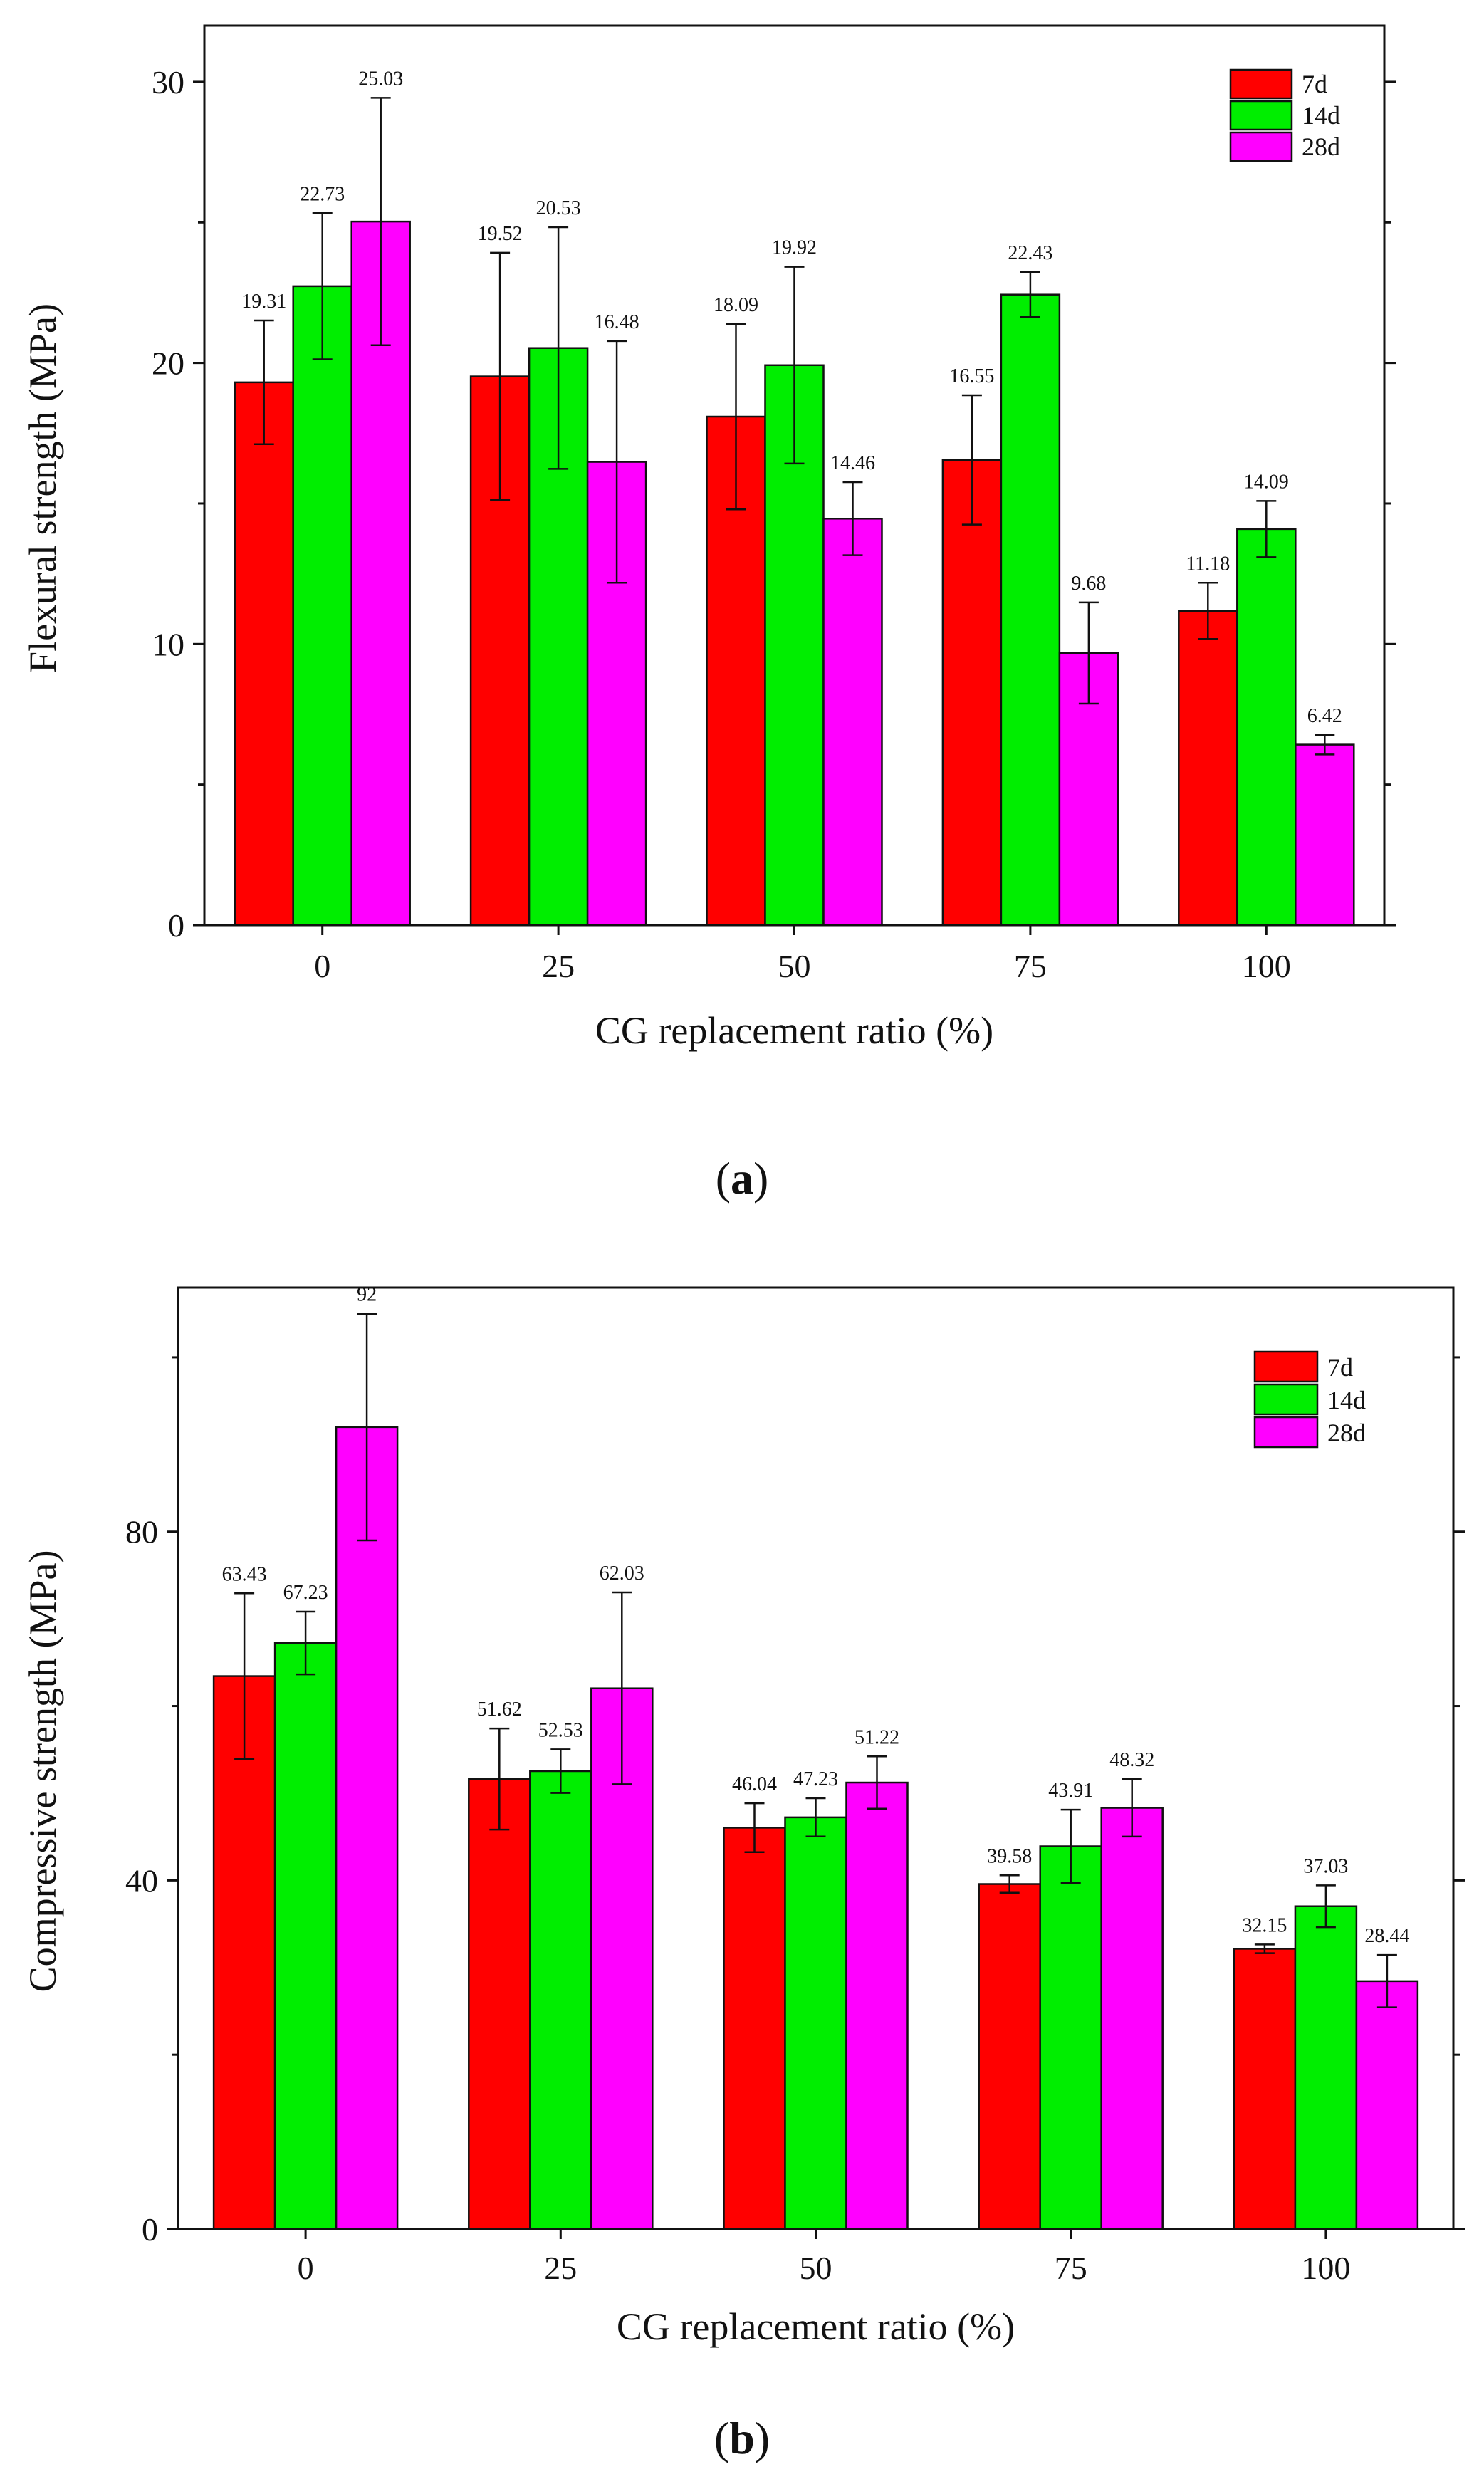 The width and height of the screenshot is (1484, 2484). What do you see at coordinates (815, 1779) in the screenshot?
I see `data-label: 47.23` at bounding box center [815, 1779].